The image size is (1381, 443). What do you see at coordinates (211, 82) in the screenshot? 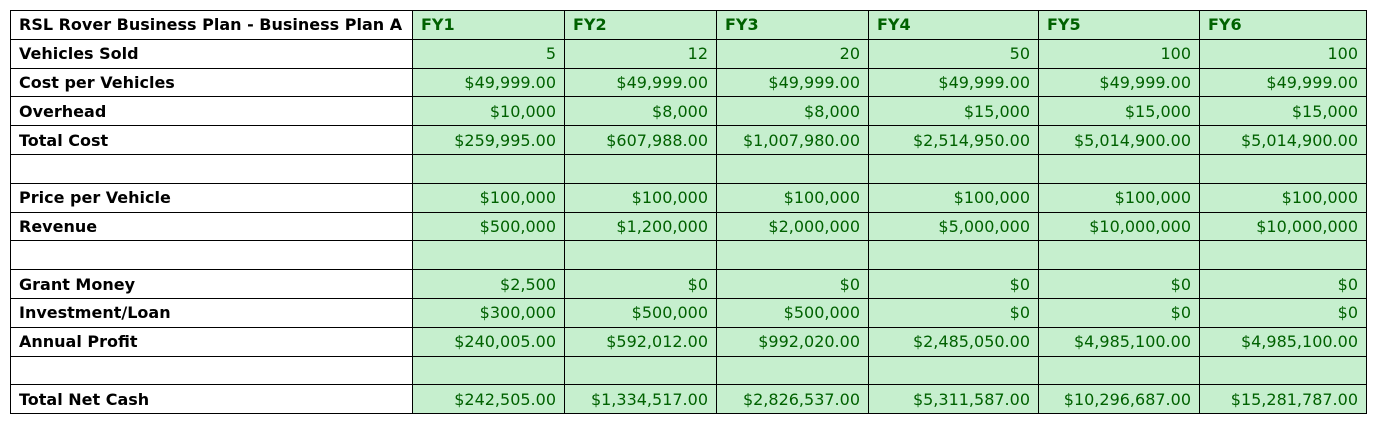
I see `row-label: Cost per Vehicles` at bounding box center [211, 82].